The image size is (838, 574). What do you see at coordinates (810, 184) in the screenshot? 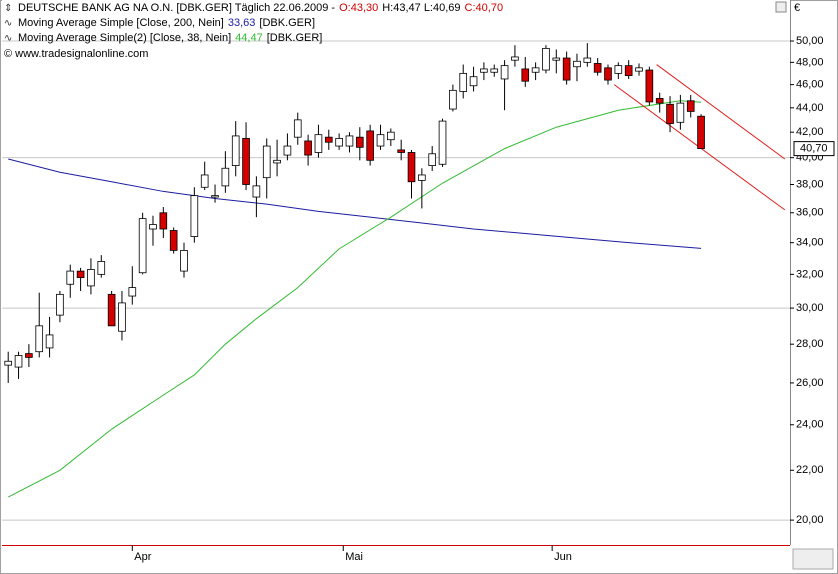
I see `y-tick-label: 38,00` at bounding box center [810, 184].